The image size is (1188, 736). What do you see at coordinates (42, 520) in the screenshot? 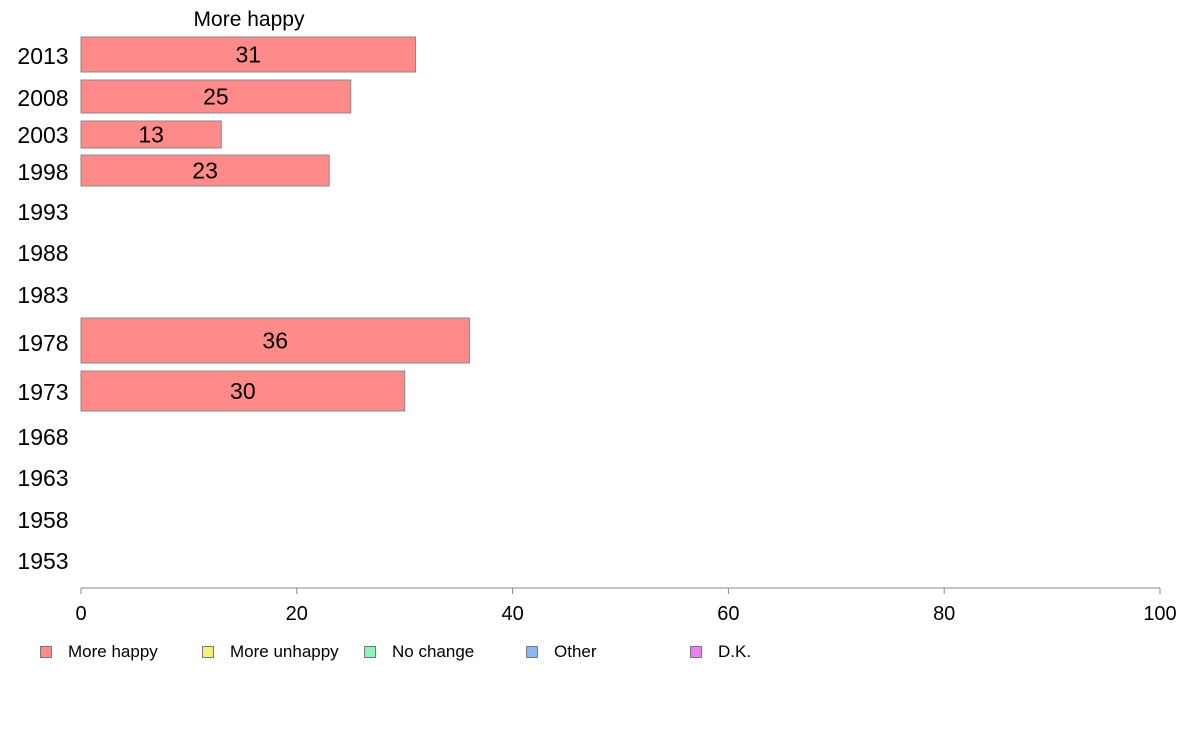
I see `year-label-1958: 1958` at bounding box center [42, 520].